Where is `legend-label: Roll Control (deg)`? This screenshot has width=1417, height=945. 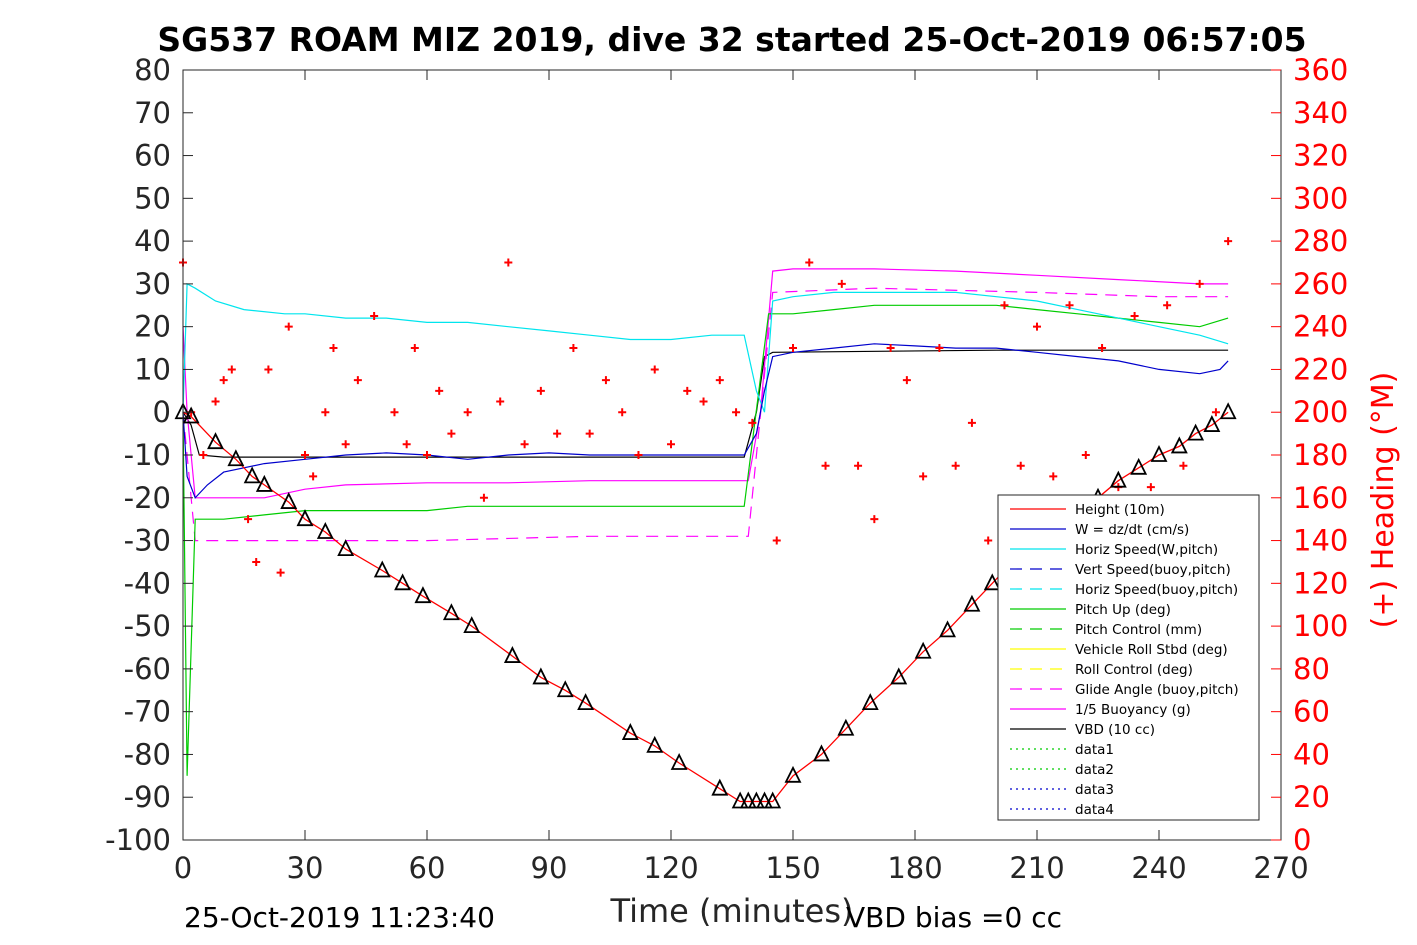 legend-label: Roll Control (deg) is located at coordinates (1134, 670).